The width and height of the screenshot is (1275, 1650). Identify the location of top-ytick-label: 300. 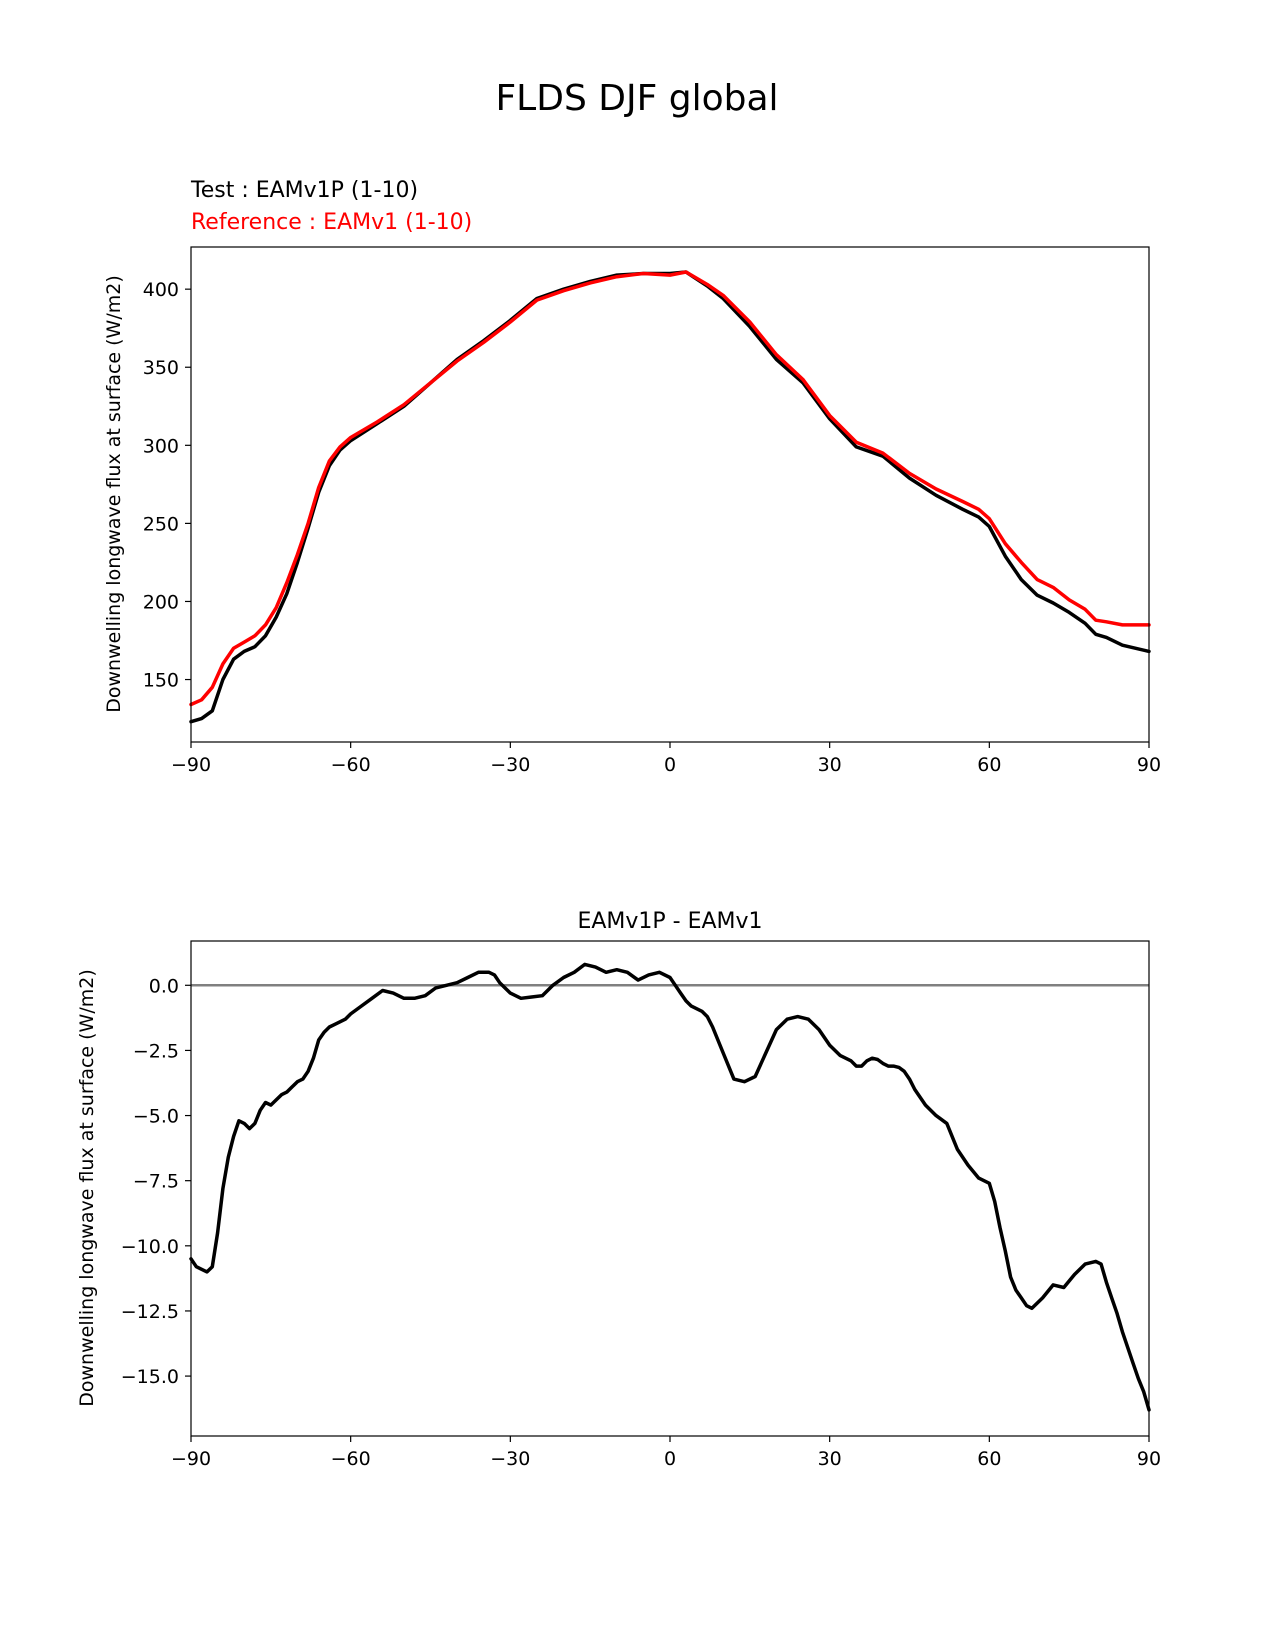
(161, 446).